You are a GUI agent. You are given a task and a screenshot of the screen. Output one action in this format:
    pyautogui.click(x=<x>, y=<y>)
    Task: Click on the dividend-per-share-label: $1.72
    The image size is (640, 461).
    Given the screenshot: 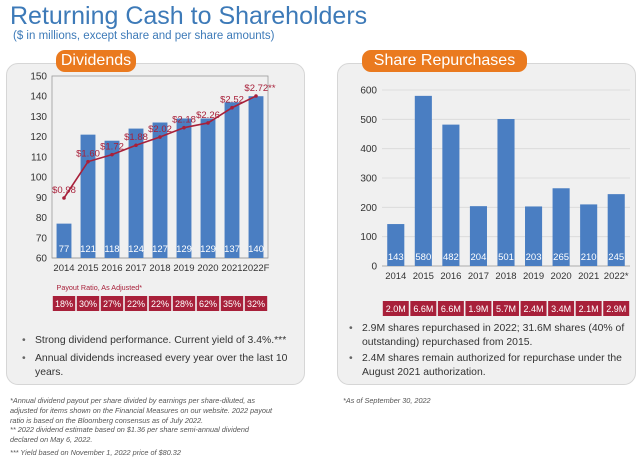 What is the action you would take?
    pyautogui.click(x=112, y=147)
    